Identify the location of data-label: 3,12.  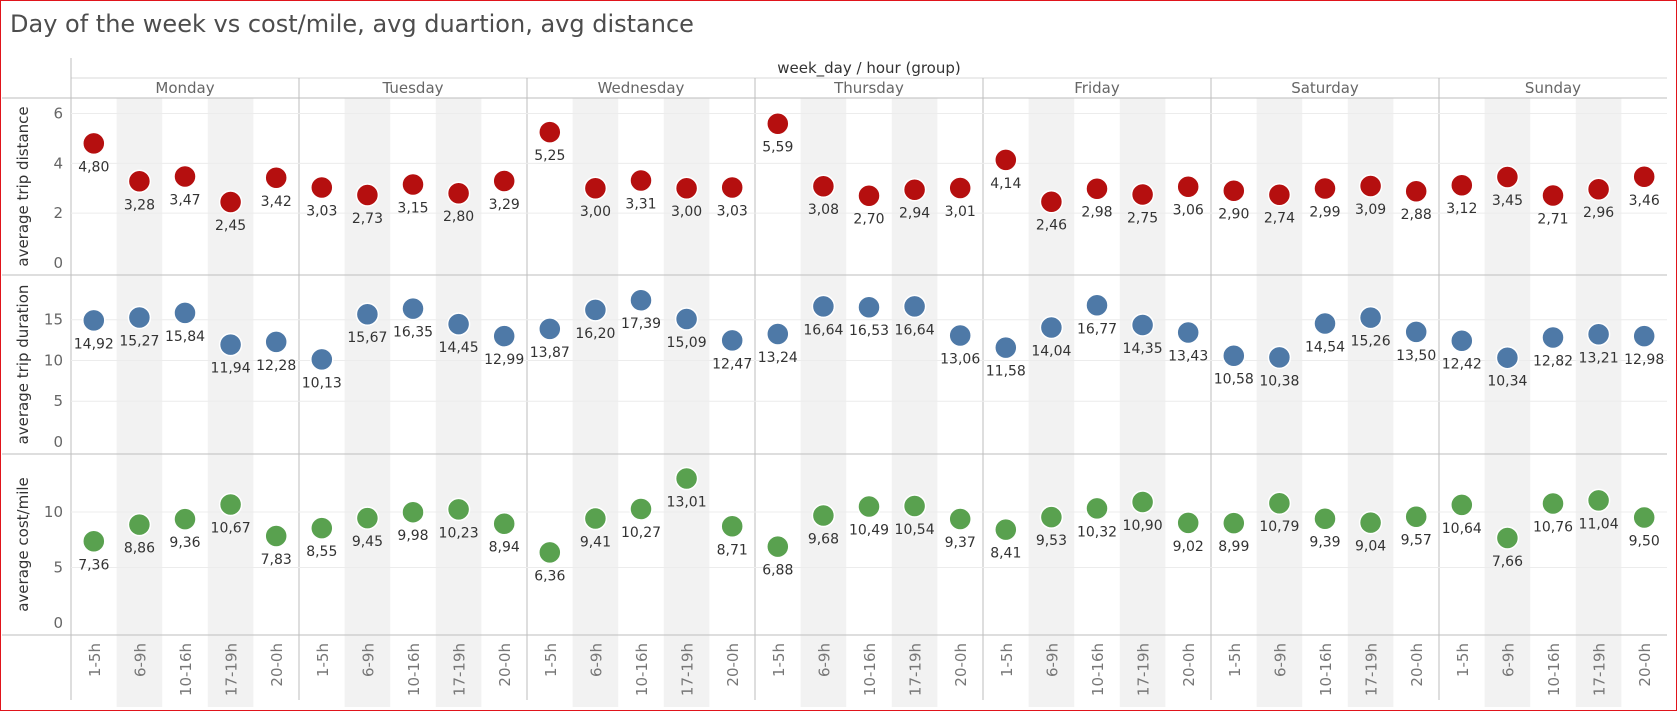
(1461, 209).